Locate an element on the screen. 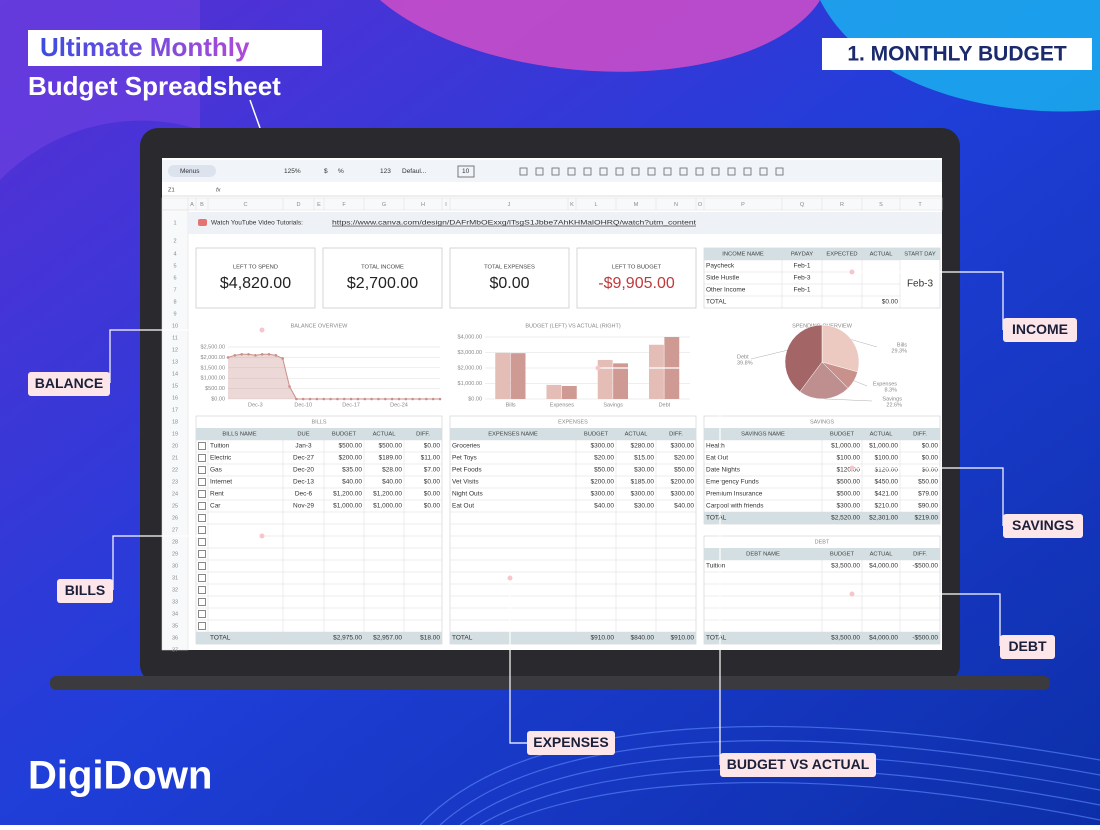 This screenshot has width=1100, height=830. callout-box is located at coordinates (571, 743).